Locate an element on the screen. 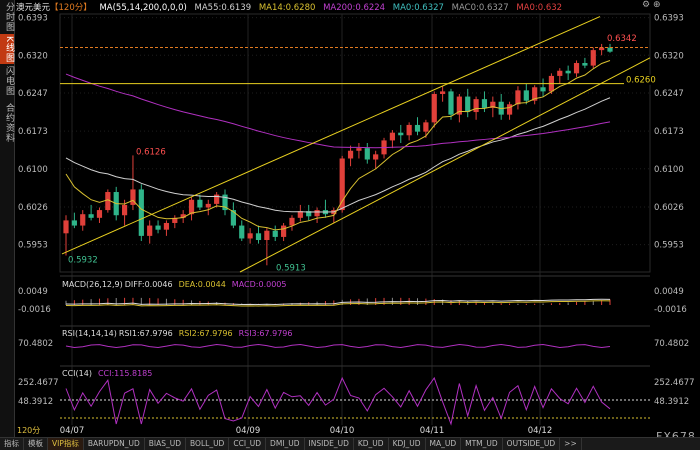  ma55-value: MA55:0.6139 is located at coordinates (223, 8).